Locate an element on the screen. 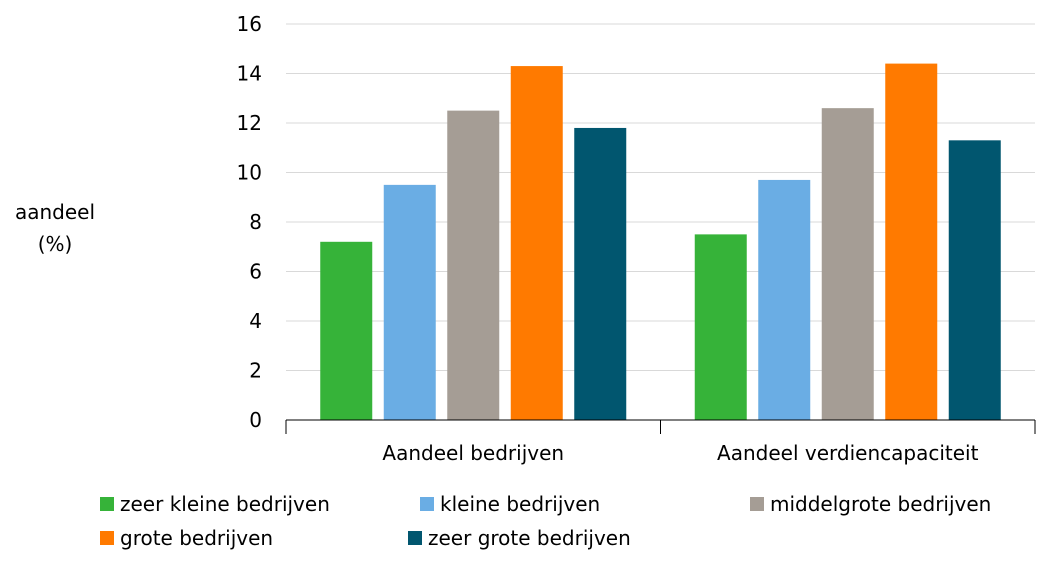 This screenshot has height=563, width=1045. y-tick-label: 8 is located at coordinates (255, 222).